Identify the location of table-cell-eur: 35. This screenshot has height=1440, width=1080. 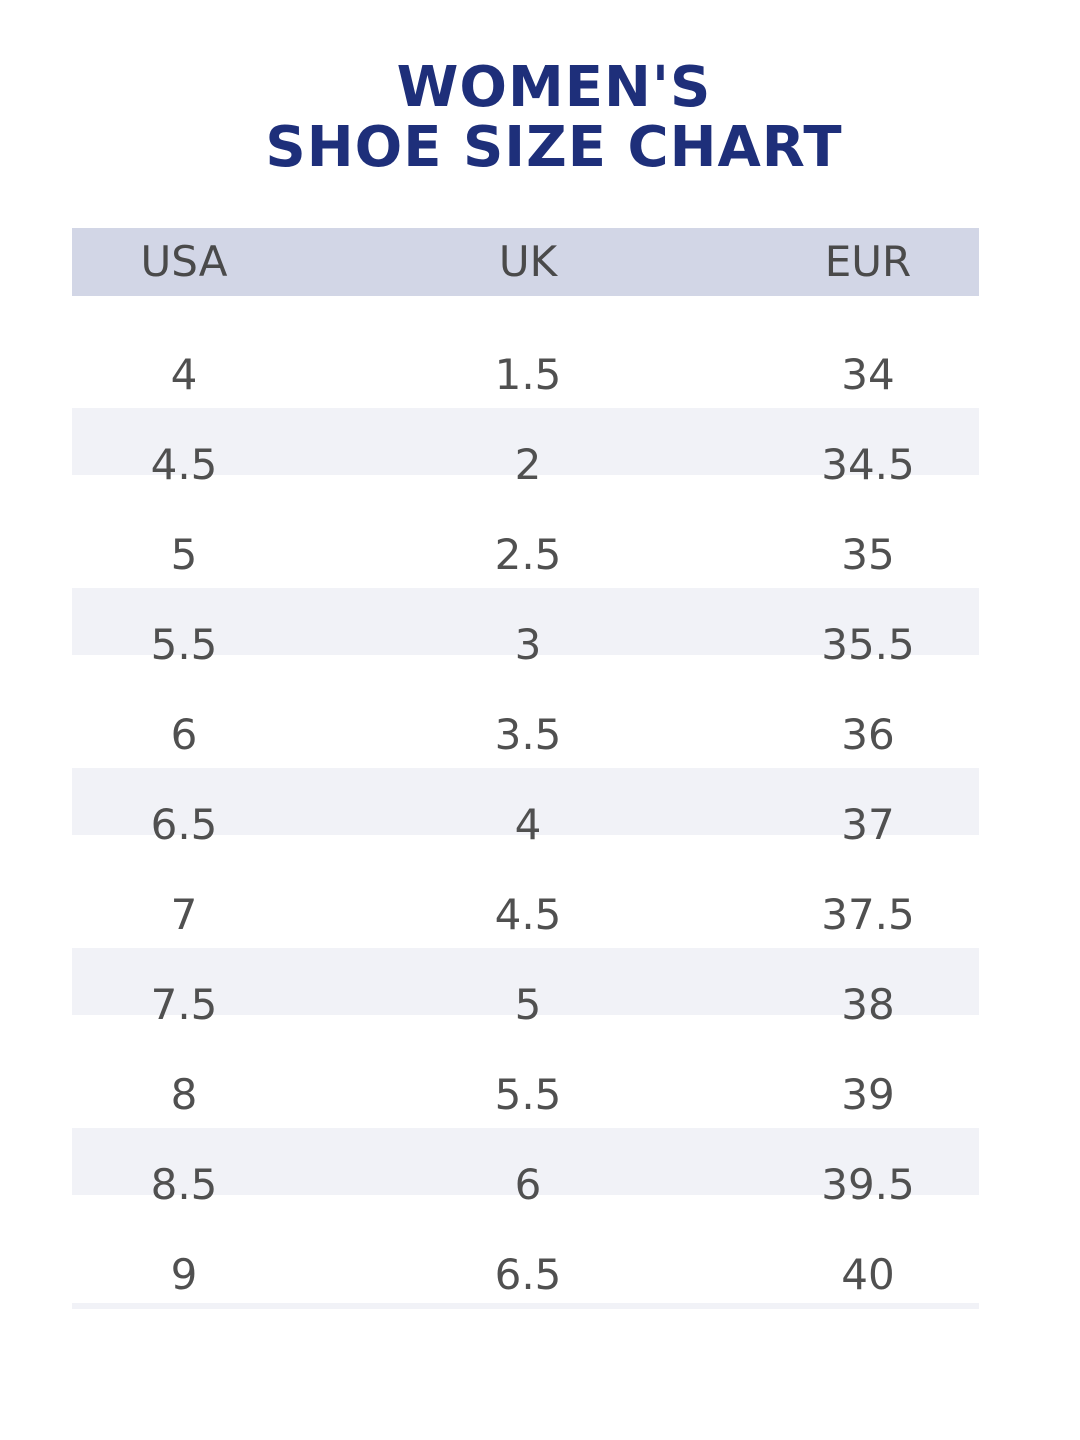
(868, 527).